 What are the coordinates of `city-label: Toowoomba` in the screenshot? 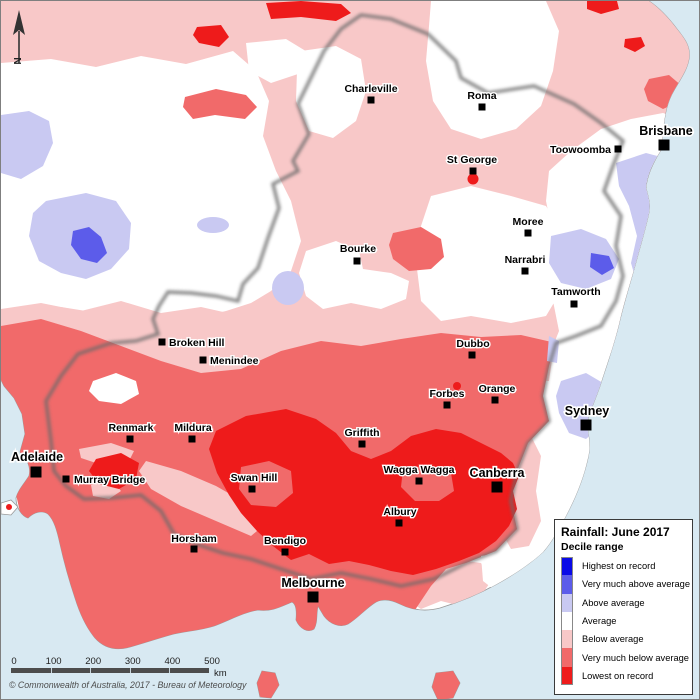 It's located at (580, 150).